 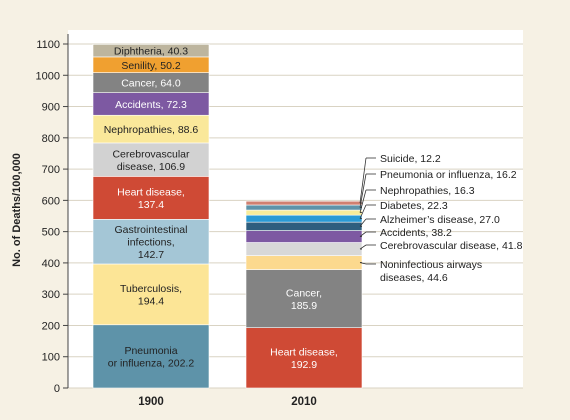 I want to click on y-axis-title: No. of Deaths/100,000, so click(x=17, y=210).